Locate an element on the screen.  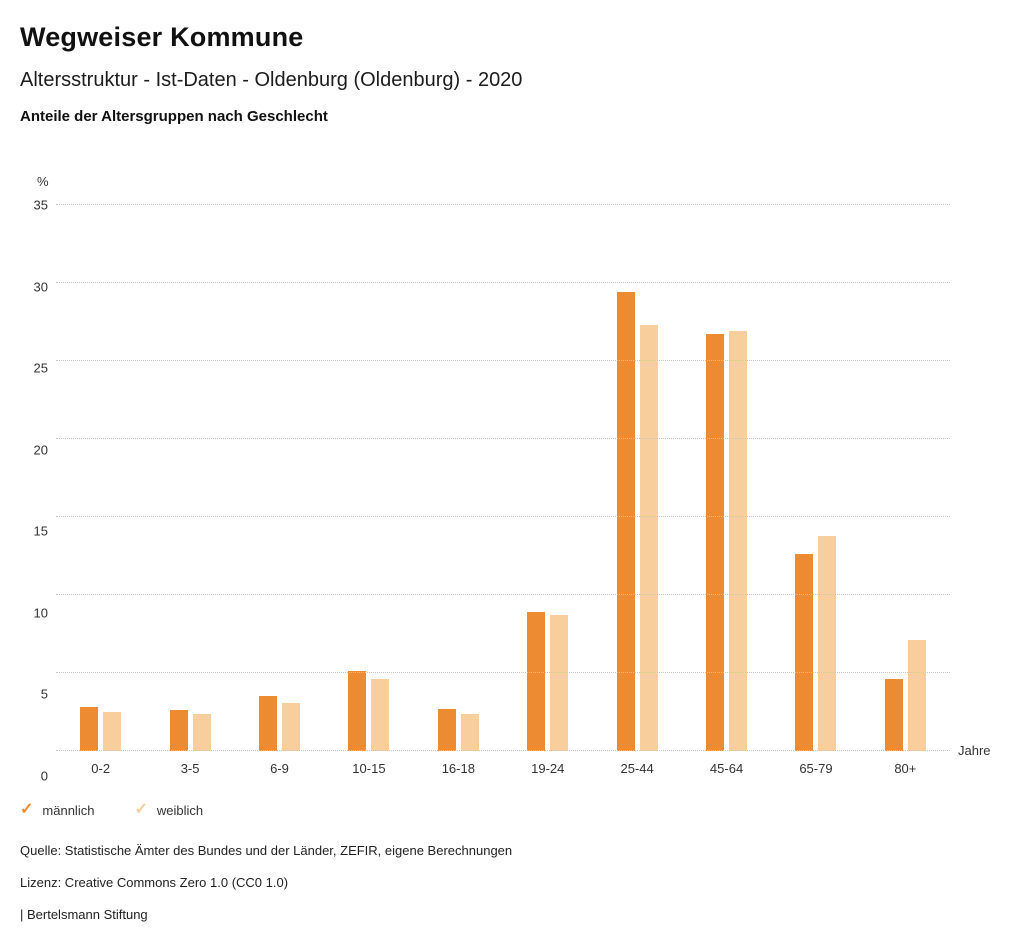
y-tick-label-0: 0 is located at coordinates (44, 776).